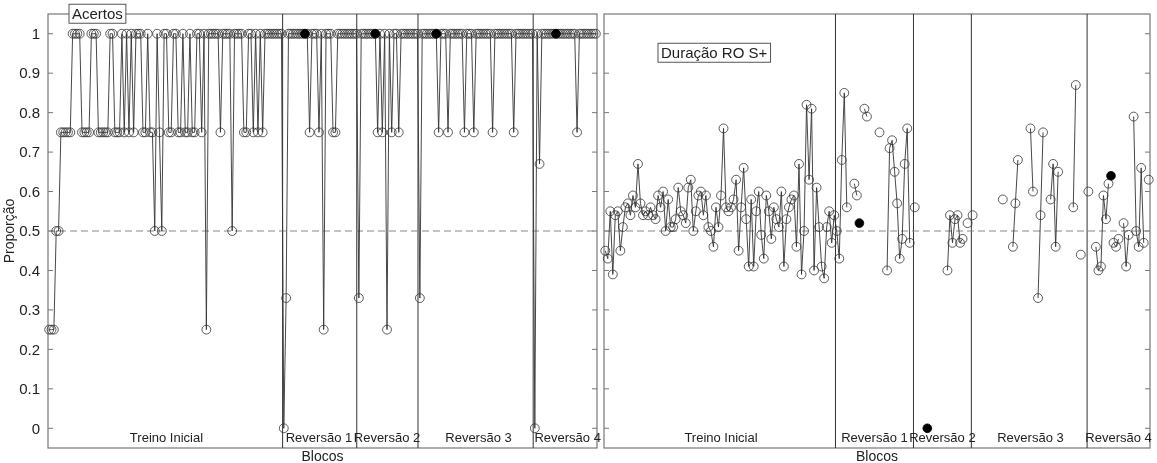  What do you see at coordinates (29, 270) in the screenshot?
I see `y-tick-label: 0.4` at bounding box center [29, 270].